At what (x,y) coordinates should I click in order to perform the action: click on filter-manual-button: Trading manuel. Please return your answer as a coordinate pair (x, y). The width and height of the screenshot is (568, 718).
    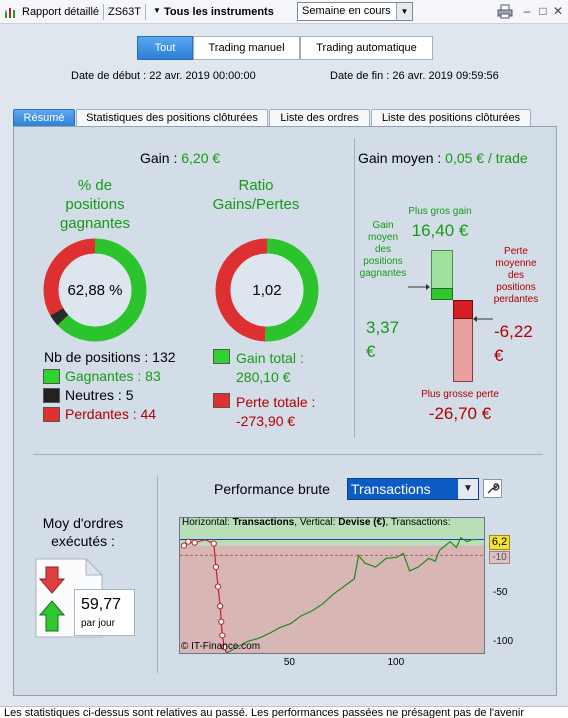
    Looking at the image, I should click on (246, 48).